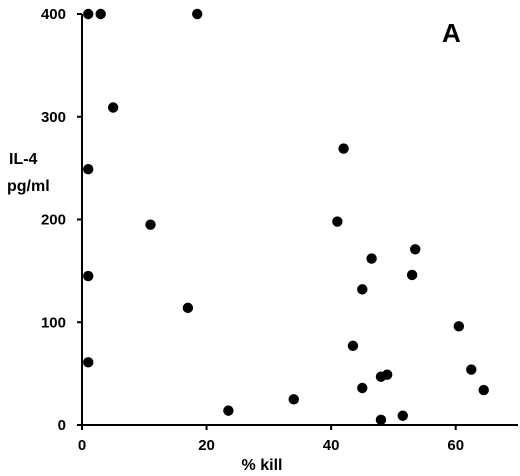 The height and width of the screenshot is (476, 520). Describe the element at coordinates (262, 465) in the screenshot. I see `x-axis-title: % kill` at that location.